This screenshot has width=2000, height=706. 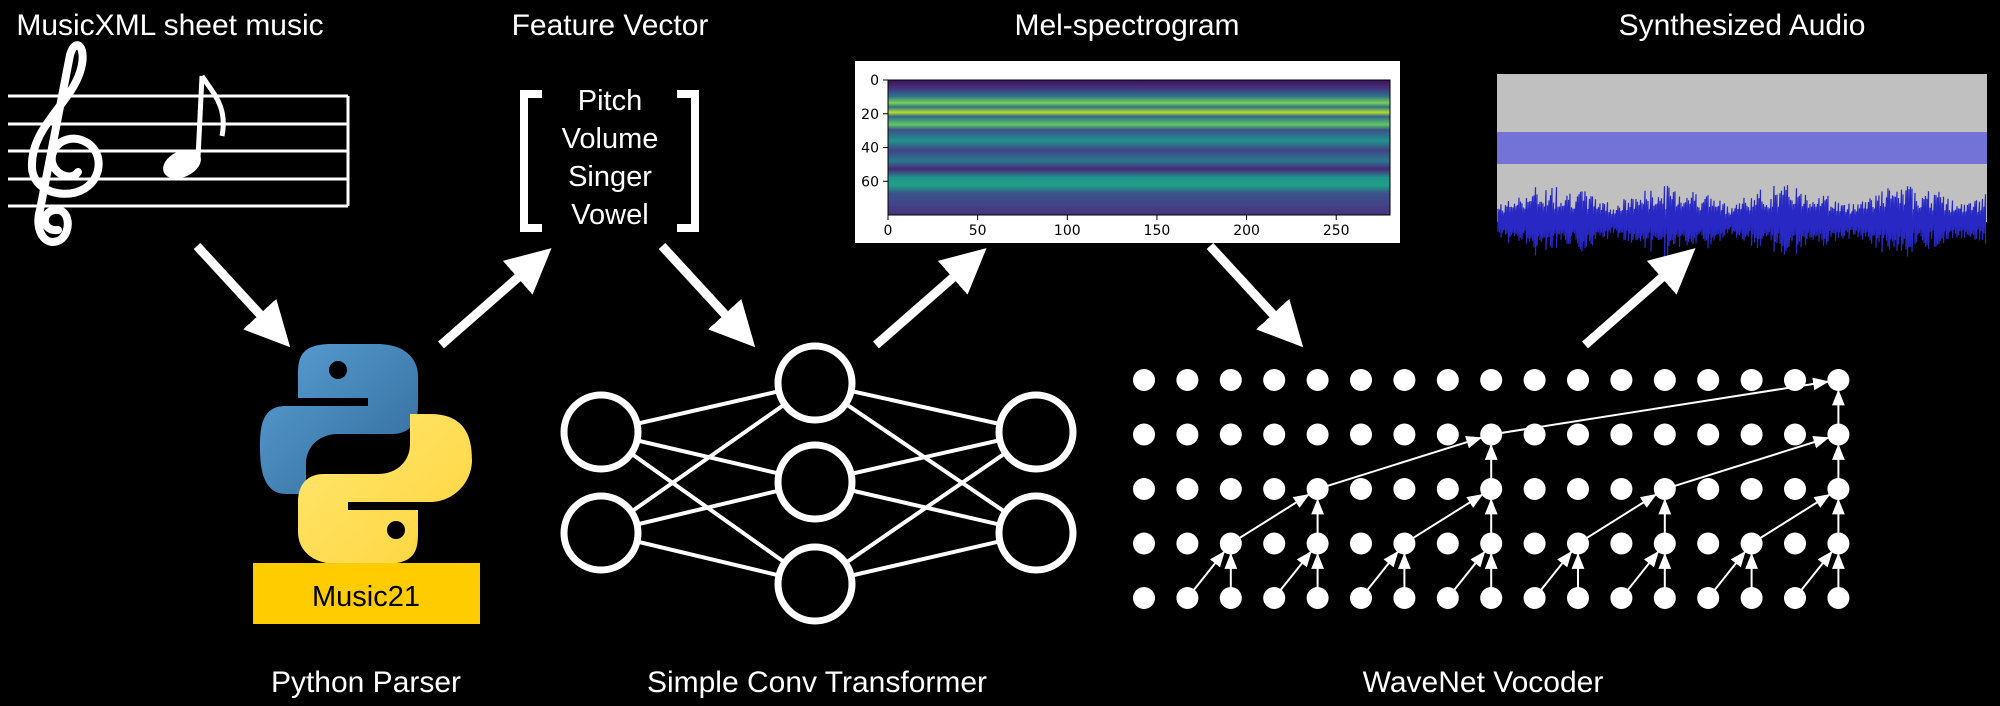 What do you see at coordinates (1742, 25) in the screenshot?
I see `synthesized-audio-label: Synthesized Audio` at bounding box center [1742, 25].